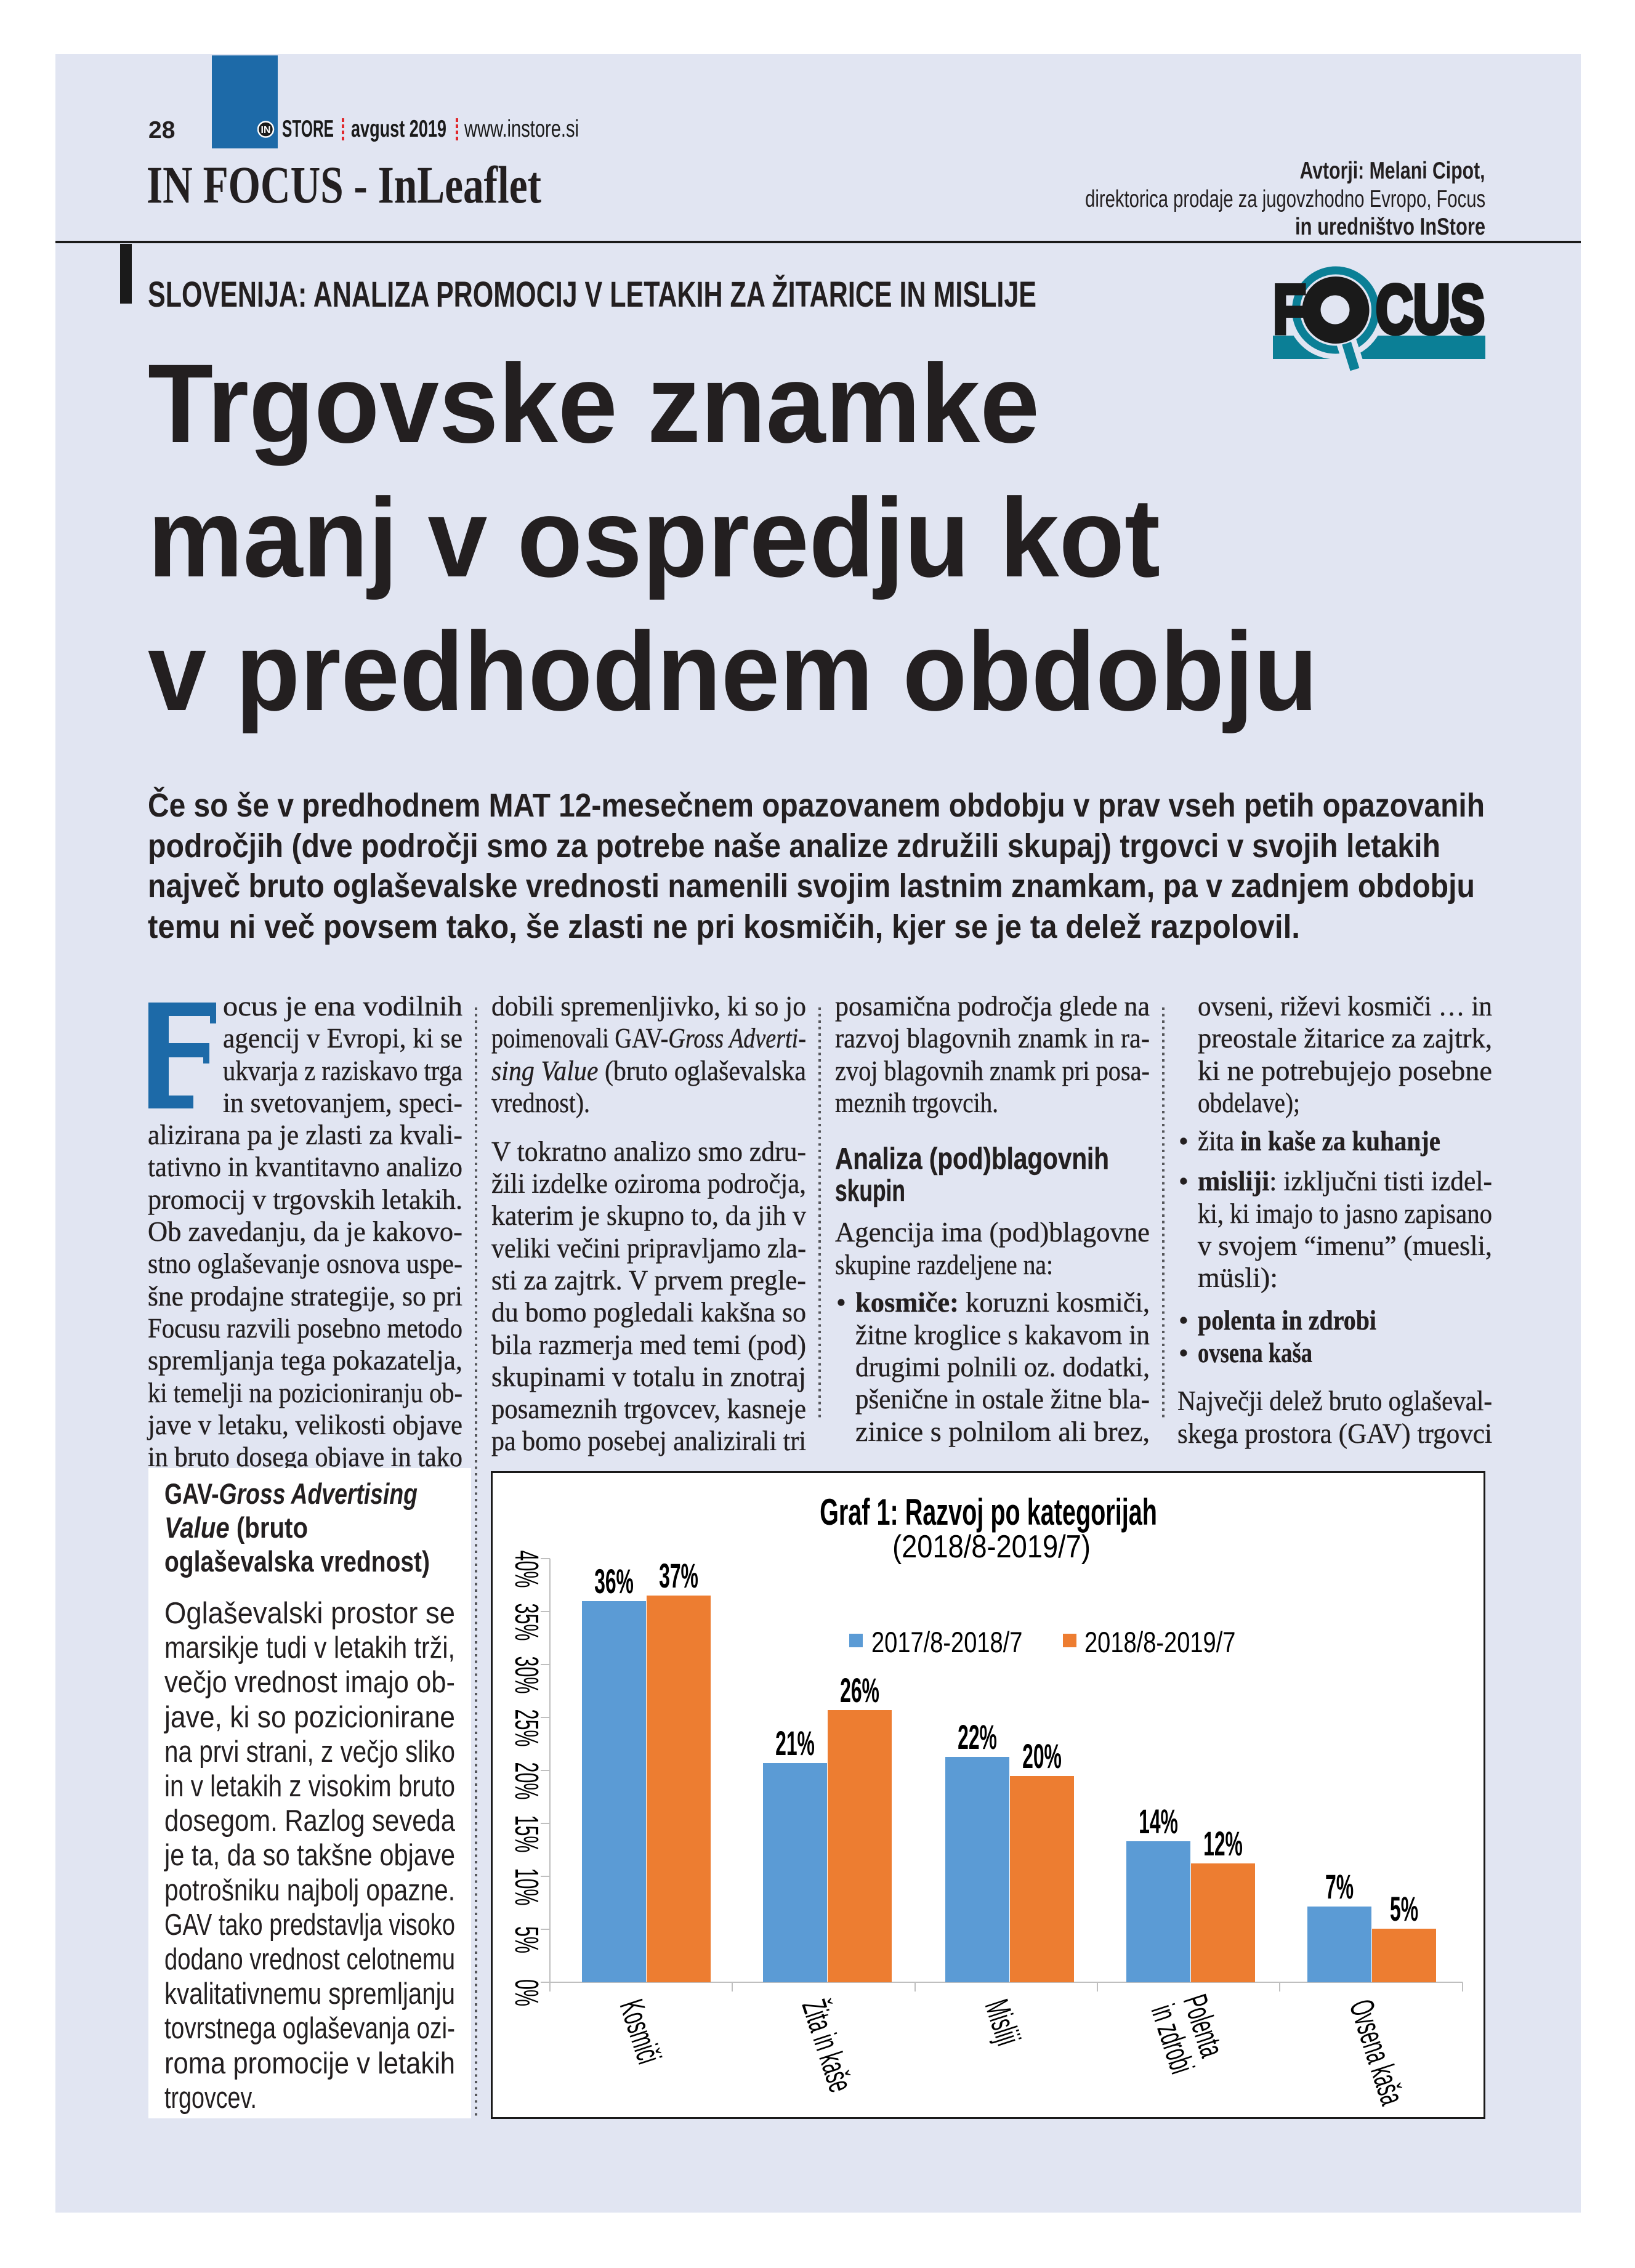 This screenshot has height=2268, width=1635. I want to click on svg-text: IN, so click(266, 130).